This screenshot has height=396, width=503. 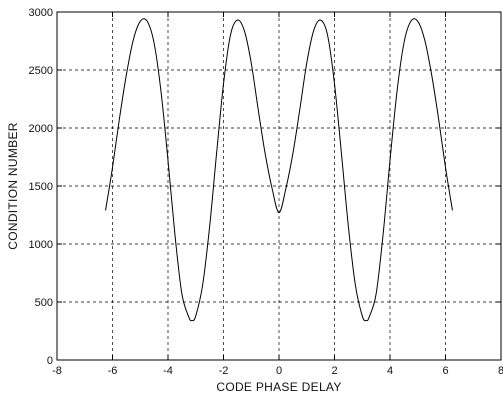 What do you see at coordinates (168, 371) in the screenshot?
I see `x-tick-label: -4` at bounding box center [168, 371].